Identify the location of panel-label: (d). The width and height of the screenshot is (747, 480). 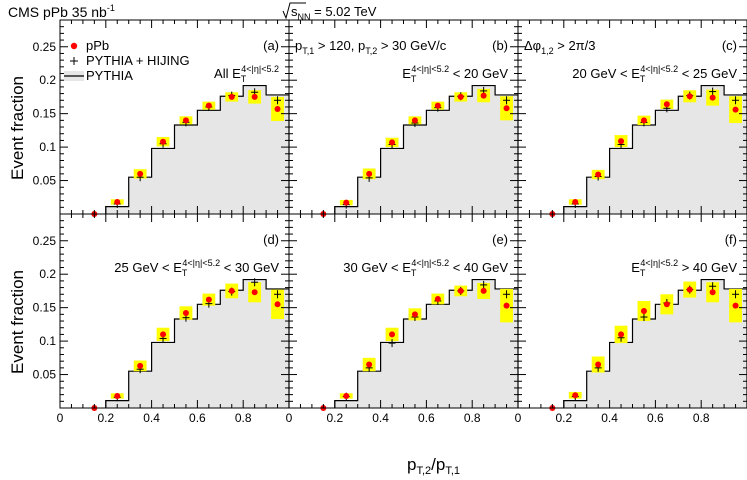
(271, 239).